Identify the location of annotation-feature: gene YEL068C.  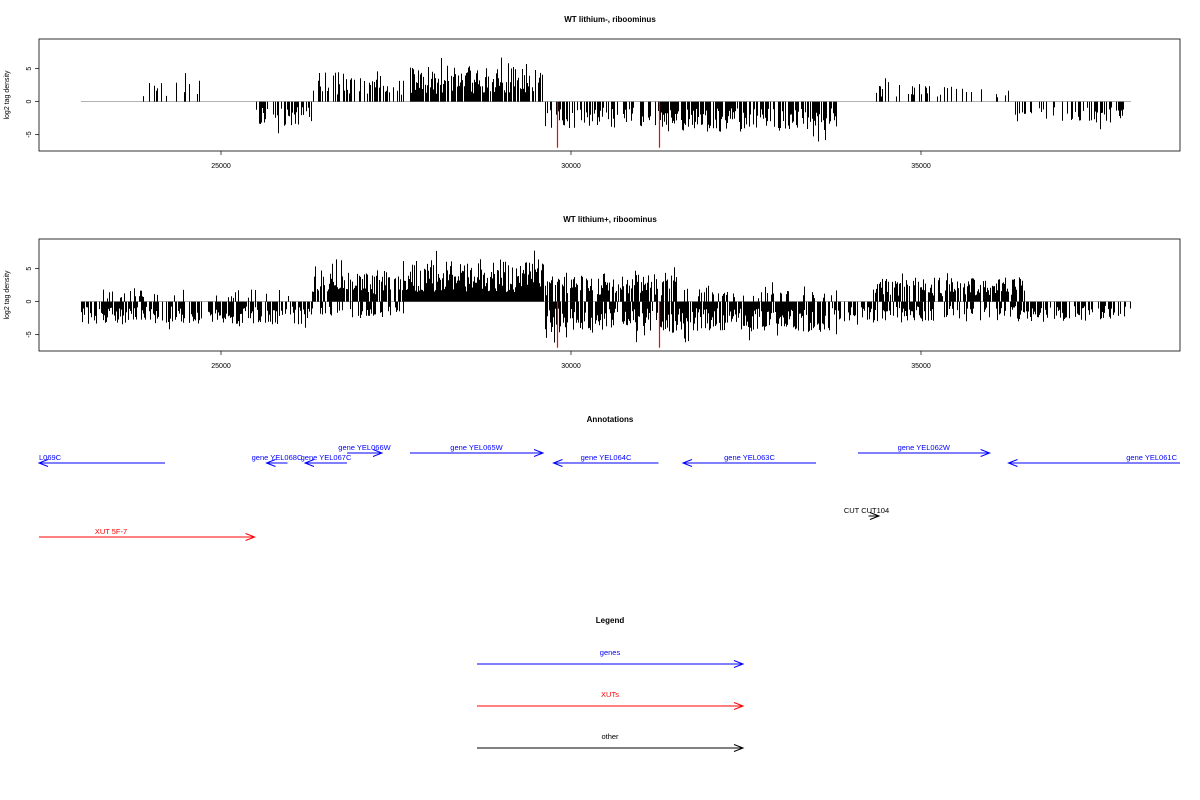
(277, 460).